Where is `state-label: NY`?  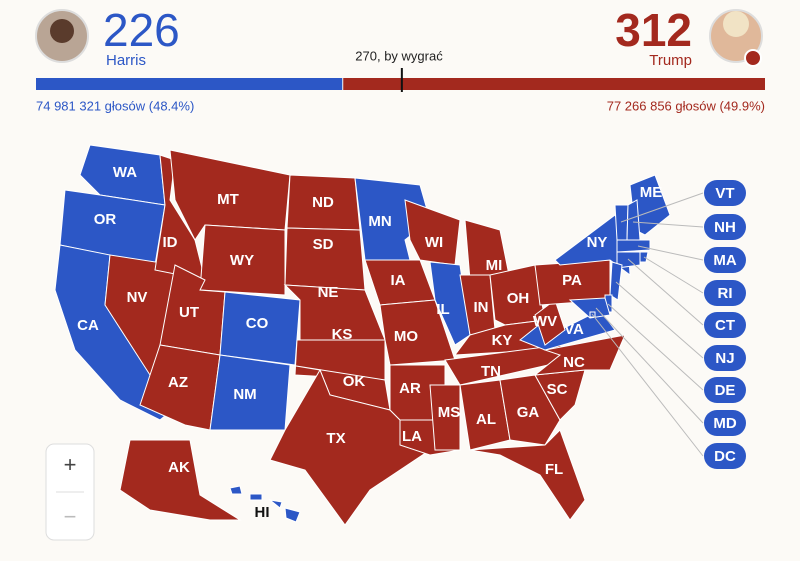
state-label: NY is located at coordinates (597, 242).